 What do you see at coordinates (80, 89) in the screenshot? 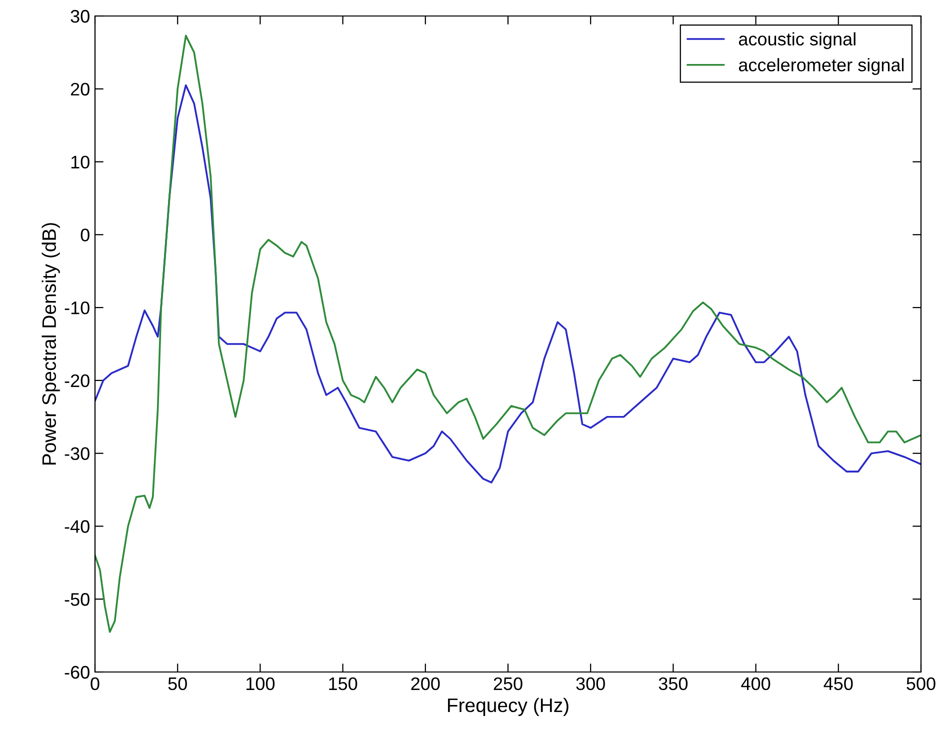
I see `y-tick-label: 20` at bounding box center [80, 89].